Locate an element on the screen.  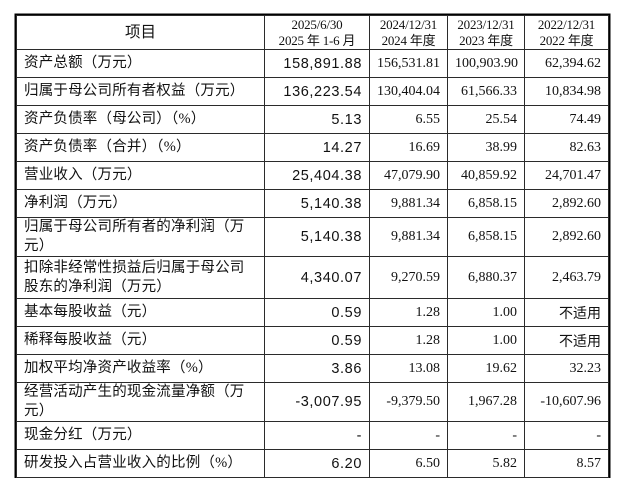
row-label: 现金分红（万元） is located at coordinates (140, 435).